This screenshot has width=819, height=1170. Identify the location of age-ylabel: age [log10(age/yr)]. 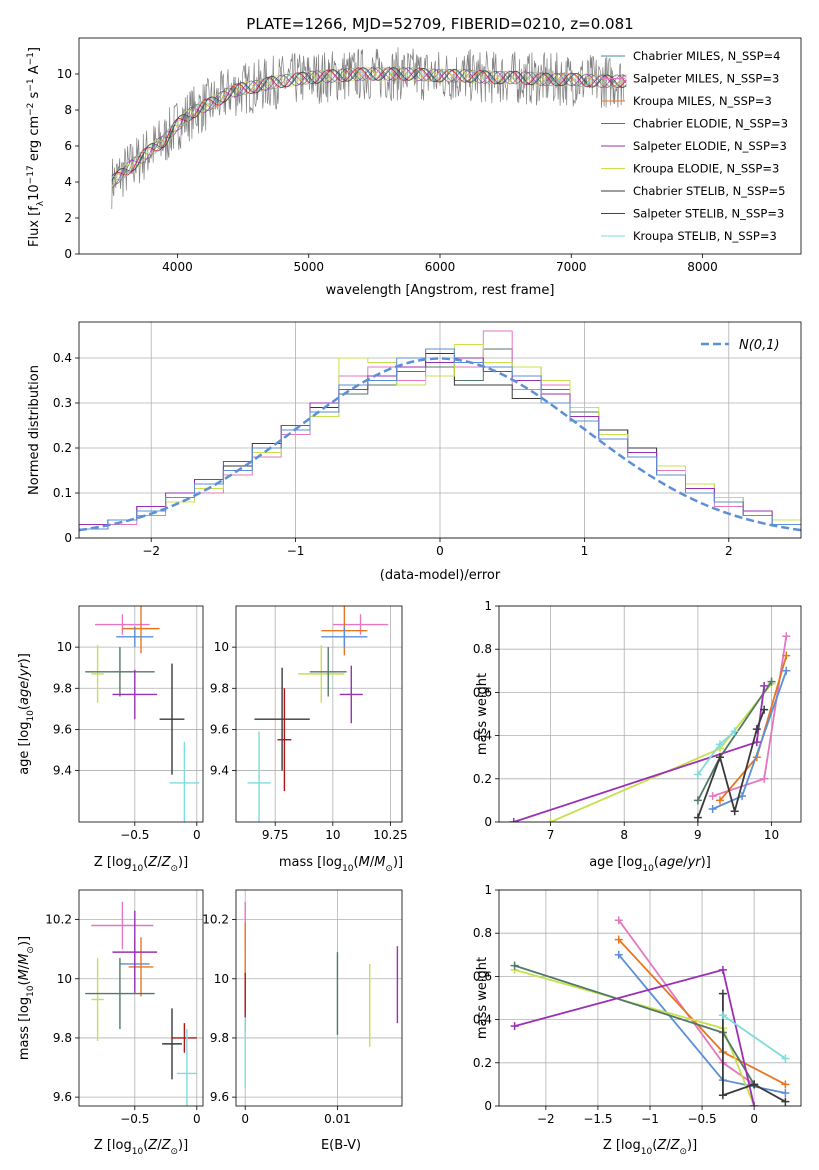
(26, 714).